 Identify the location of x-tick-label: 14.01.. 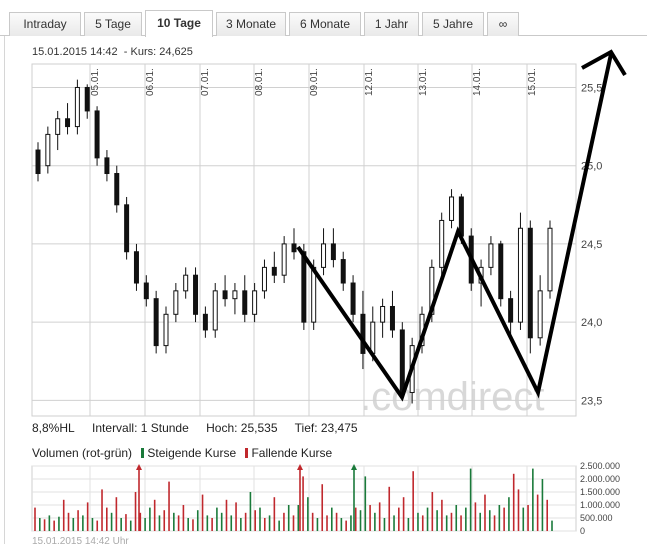
(477, 82).